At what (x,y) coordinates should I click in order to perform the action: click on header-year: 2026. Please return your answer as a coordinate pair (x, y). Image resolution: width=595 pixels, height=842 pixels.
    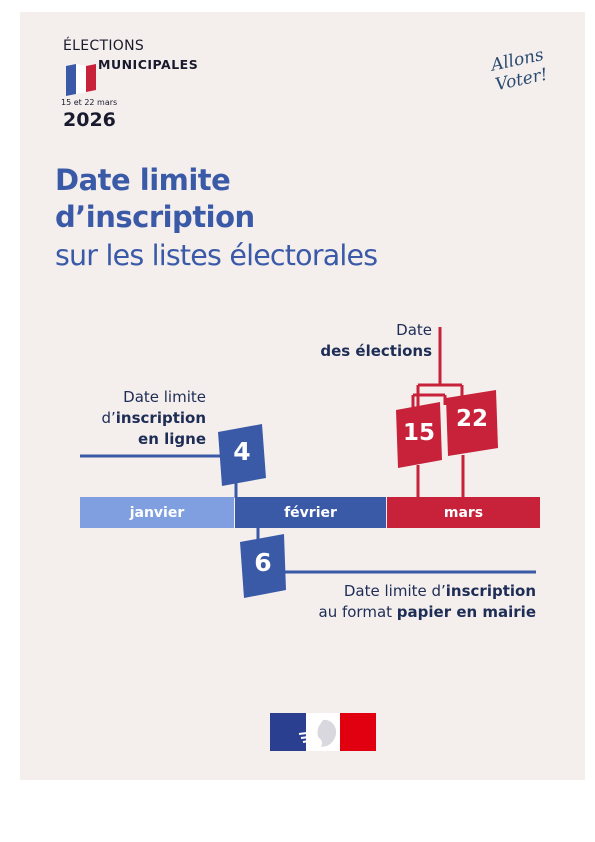
    Looking at the image, I should click on (89, 120).